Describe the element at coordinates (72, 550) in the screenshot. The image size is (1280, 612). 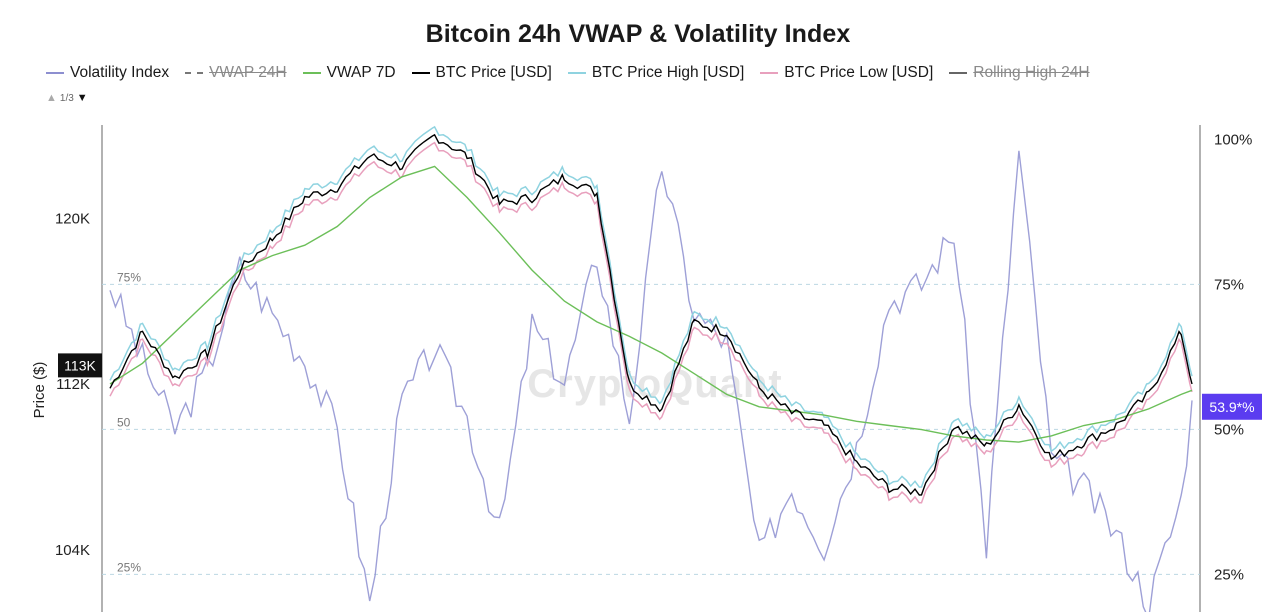
I see `left-tick-label: 104K` at that location.